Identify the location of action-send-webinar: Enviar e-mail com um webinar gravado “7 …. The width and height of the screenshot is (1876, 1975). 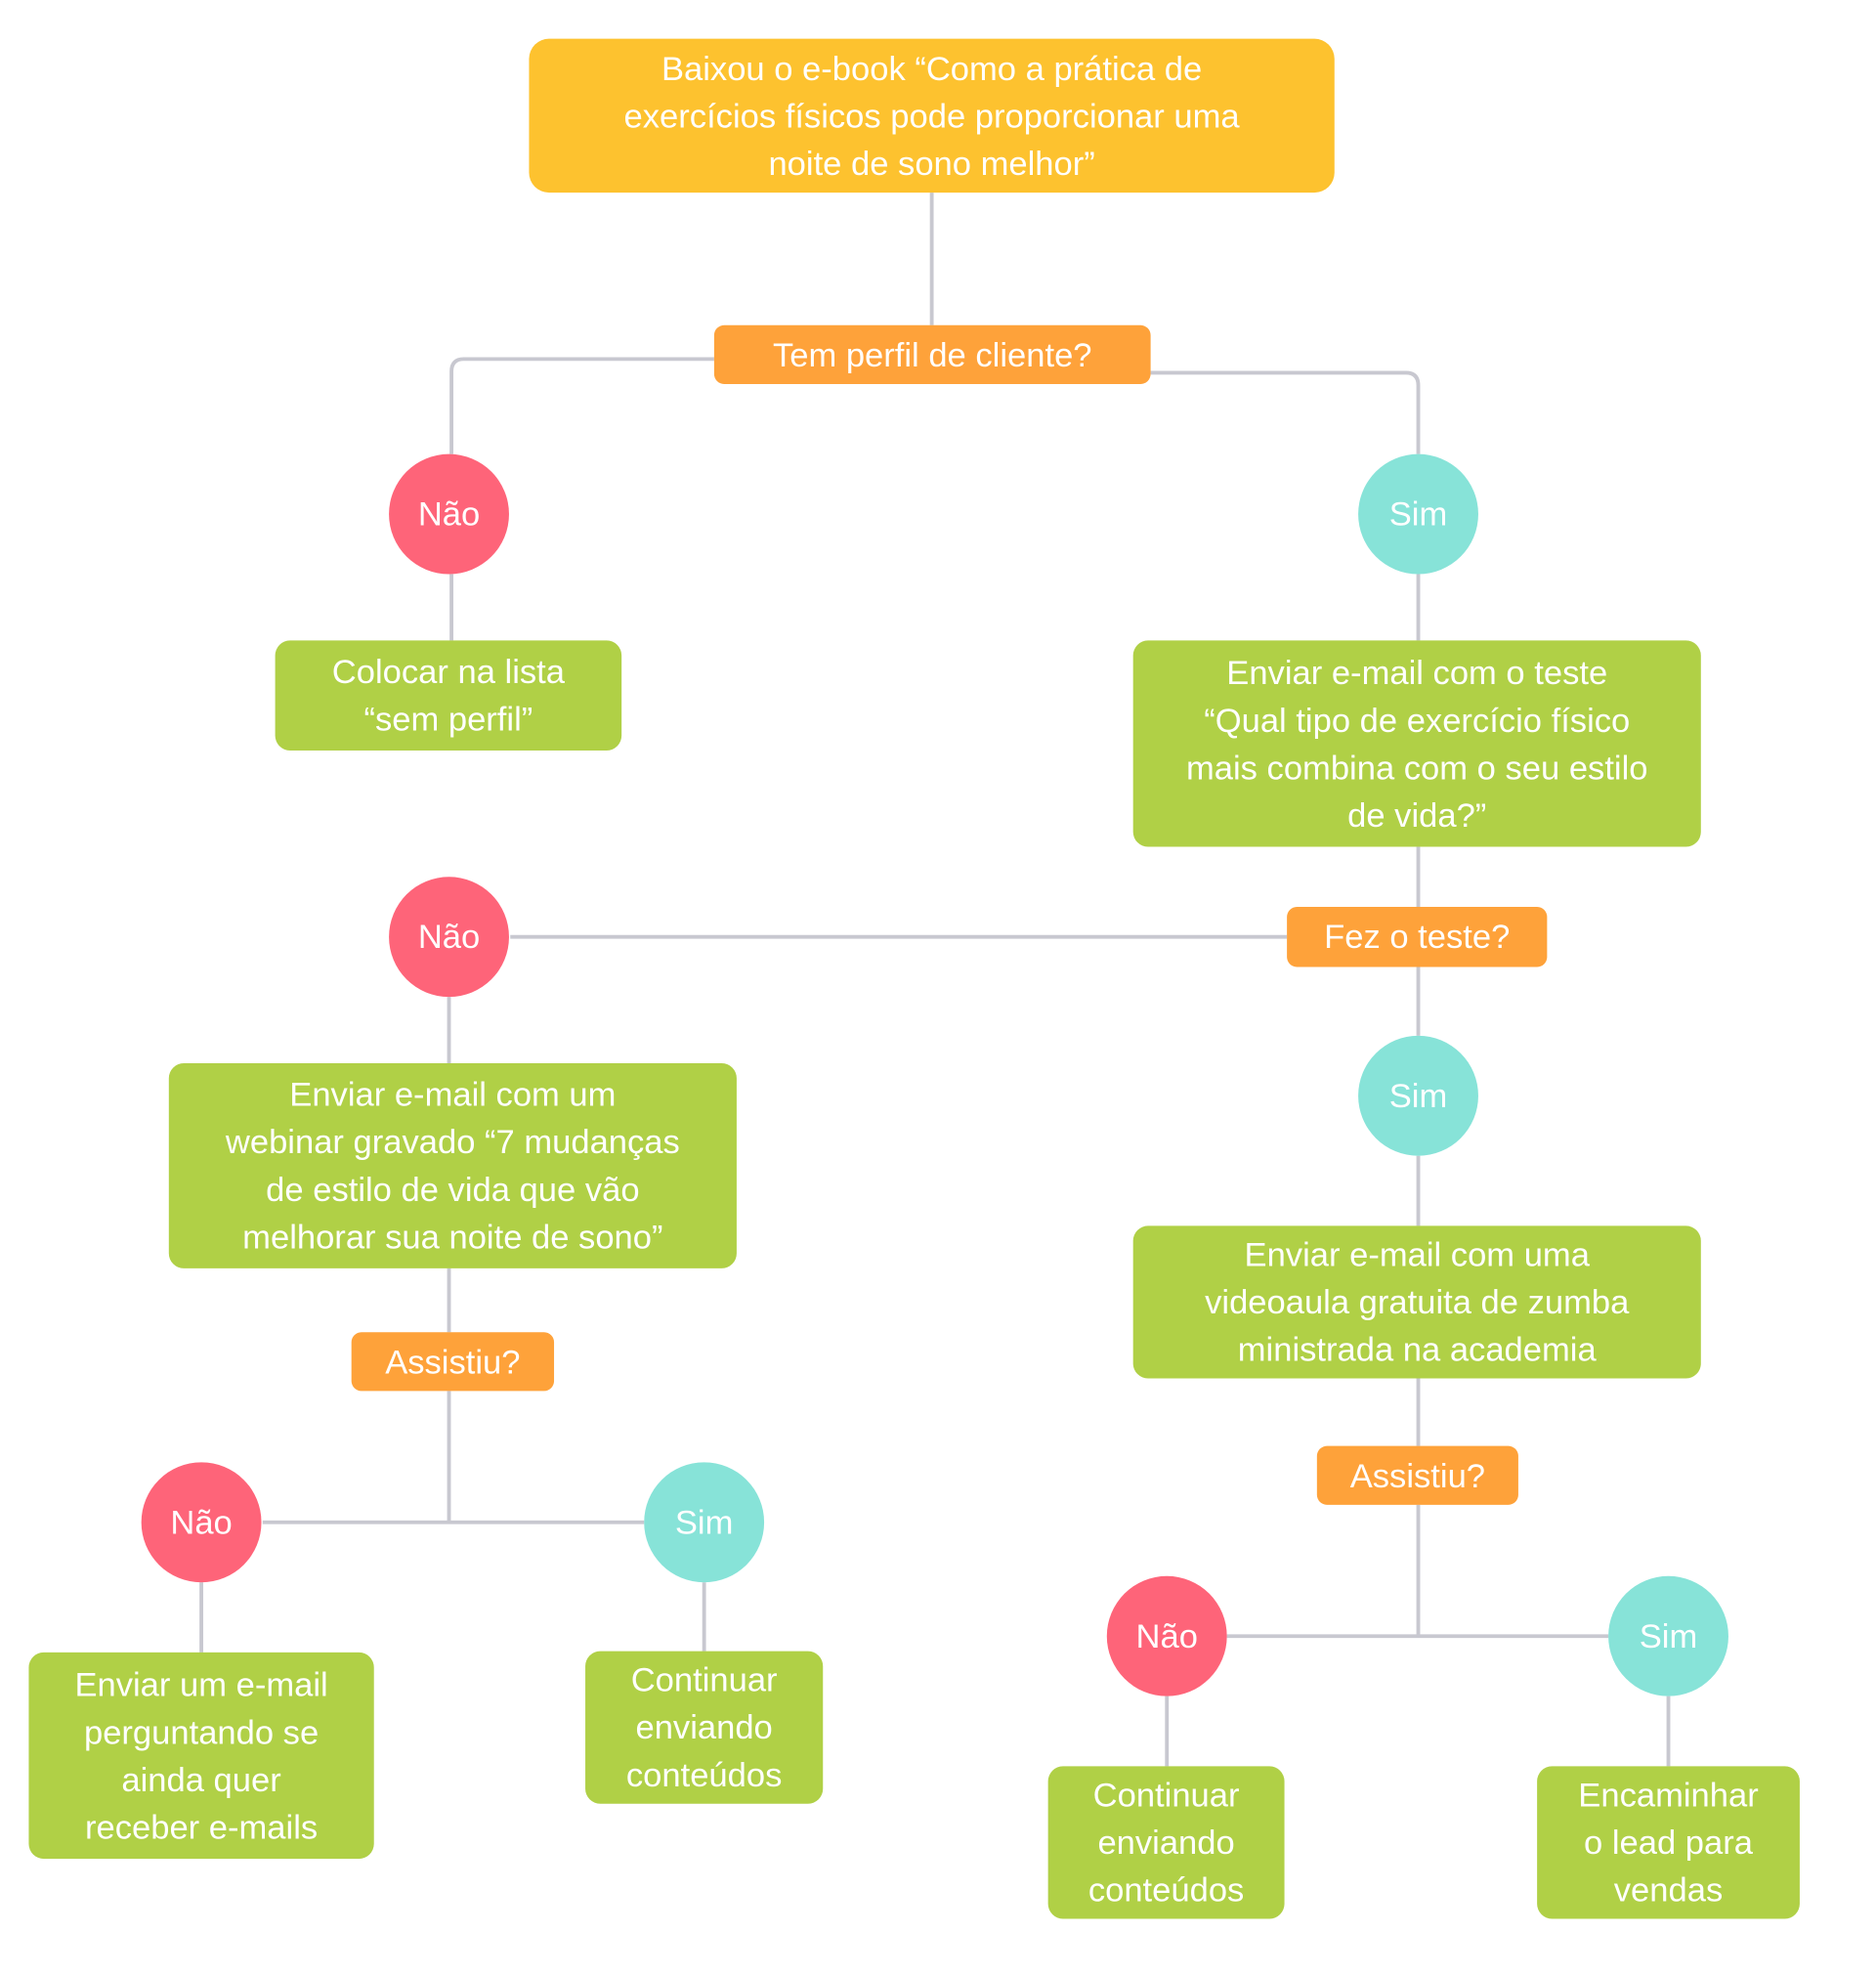
(452, 1166).